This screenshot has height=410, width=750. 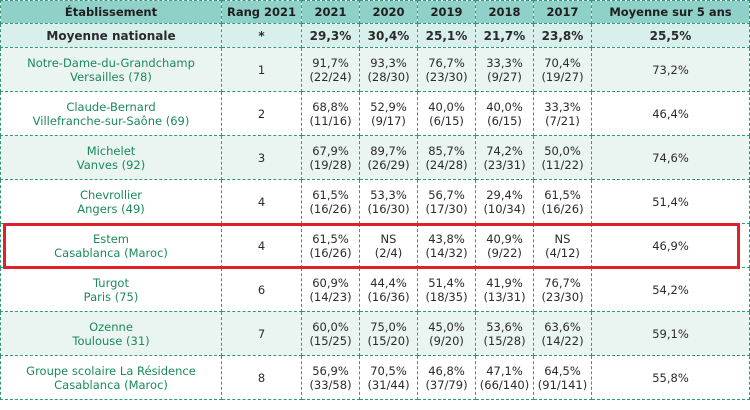 I want to click on year-value-cell: 56,9% (33/58), so click(x=330, y=377).